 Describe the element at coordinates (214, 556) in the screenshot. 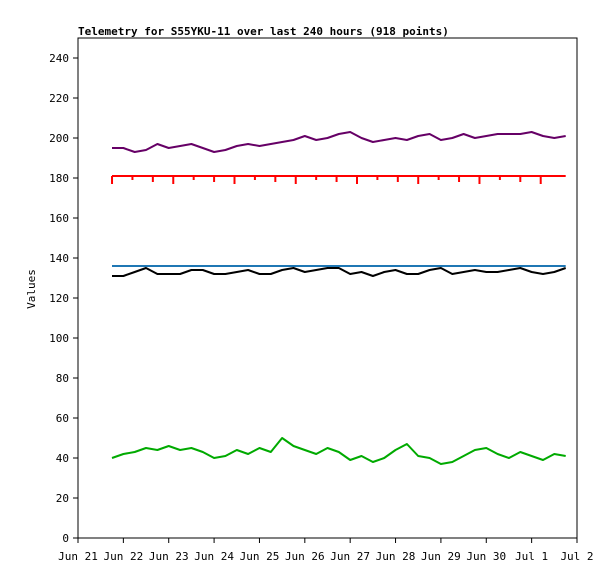

I see `x-tick-label: Jun 24` at that location.